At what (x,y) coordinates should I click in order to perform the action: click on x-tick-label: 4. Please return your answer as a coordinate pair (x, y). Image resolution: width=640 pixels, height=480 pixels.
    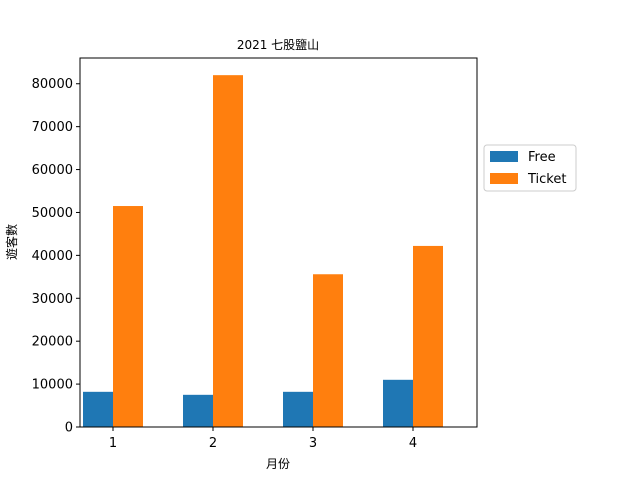
    Looking at the image, I should click on (413, 443).